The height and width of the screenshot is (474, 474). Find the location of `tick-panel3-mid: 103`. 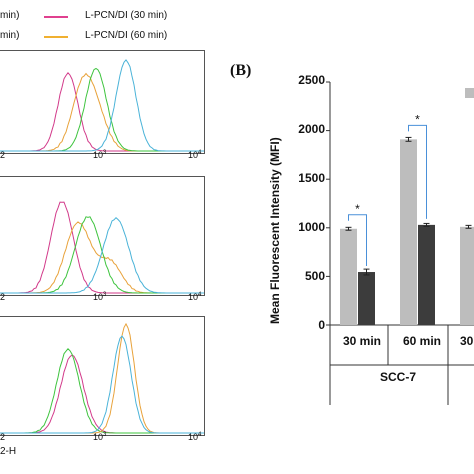

tick-panel3-mid: 103 is located at coordinates (100, 437).